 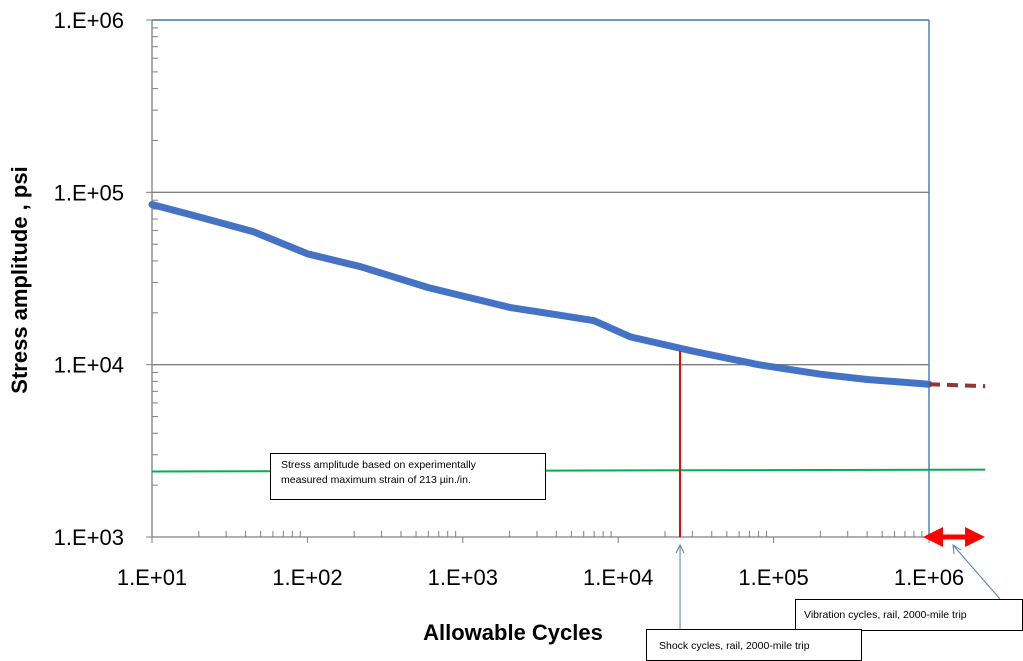 I want to click on y-tick-label: 1.E+04, so click(x=89, y=365).